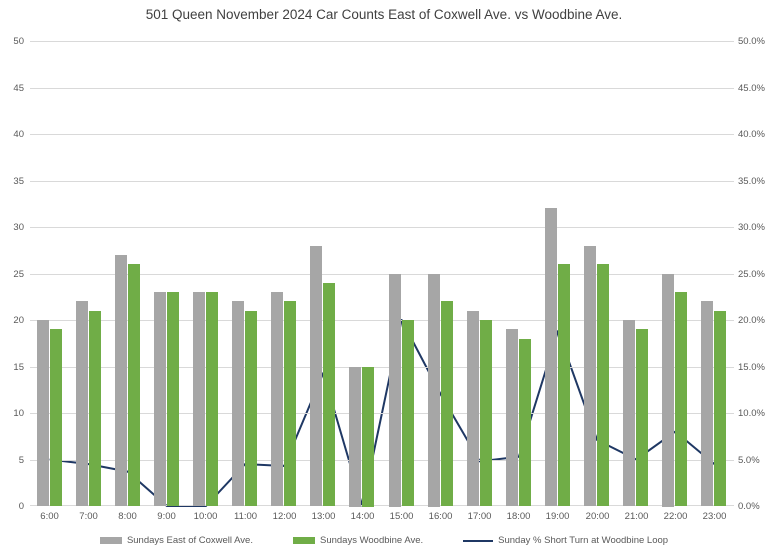 Image resolution: width=768 pixels, height=550 pixels. I want to click on east-of-coxwell-bar-16:00, so click(434, 390).